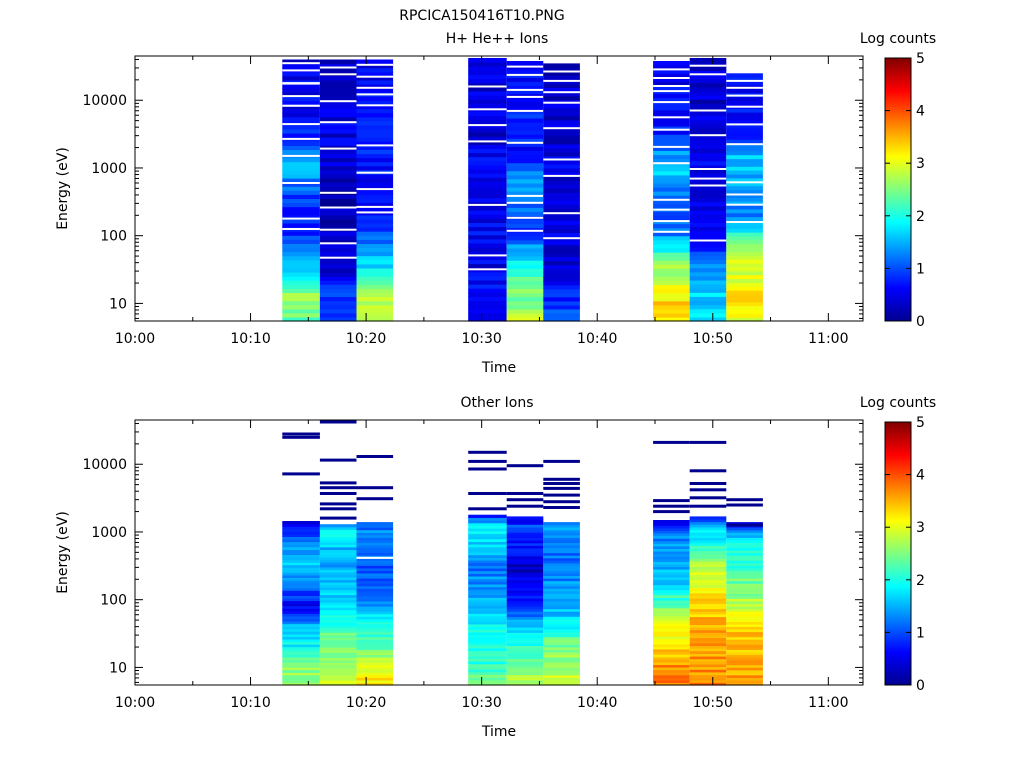  Describe the element at coordinates (498, 368) in the screenshot. I see `x-axis-label: Time` at that location.